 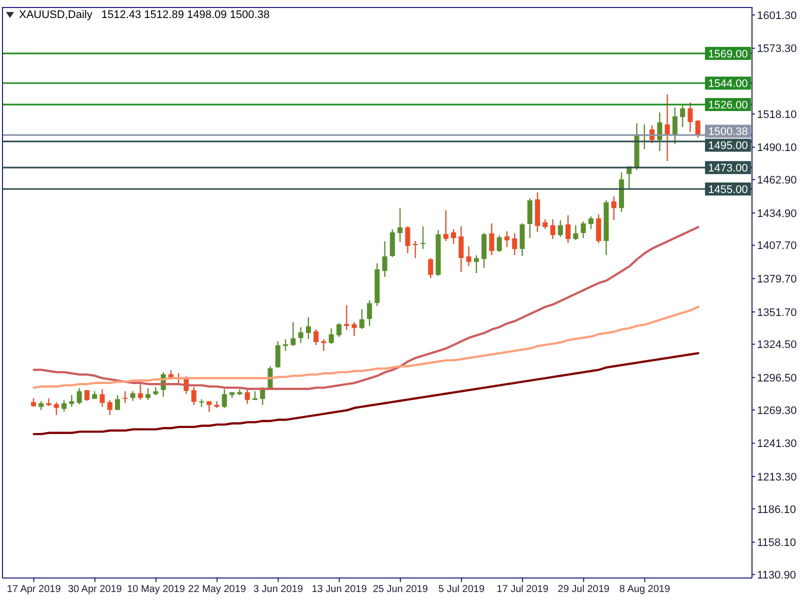 What do you see at coordinates (185, 15) in the screenshot?
I see `chart-subtitle: 1512.43 1512.89 1498.09 1500.38` at bounding box center [185, 15].